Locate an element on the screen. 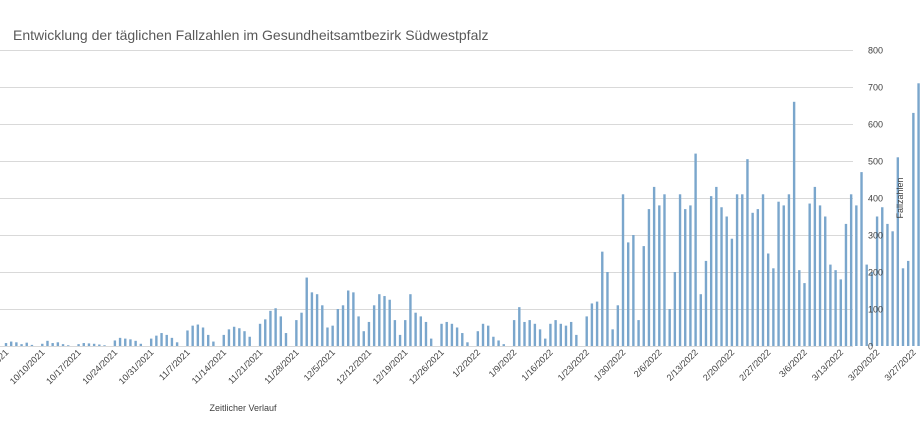 Image resolution: width=920 pixels, height=438 pixels. y-axis-label: Fallzahlen is located at coordinates (900, 197).